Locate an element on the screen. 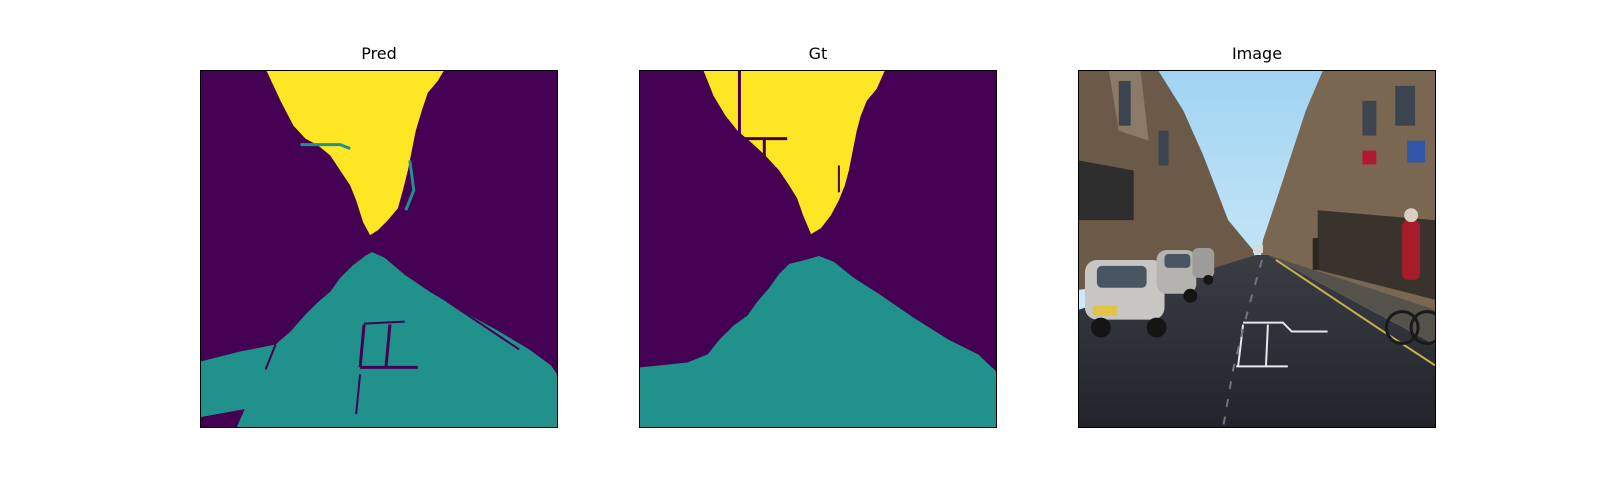 The width and height of the screenshot is (1600, 500). pred-road-edge-line is located at coordinates (483, 325).